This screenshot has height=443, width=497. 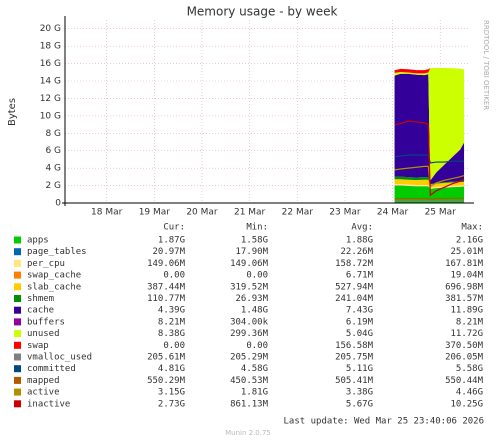 I want to click on legend-stat: 158.72M, so click(x=354, y=264).